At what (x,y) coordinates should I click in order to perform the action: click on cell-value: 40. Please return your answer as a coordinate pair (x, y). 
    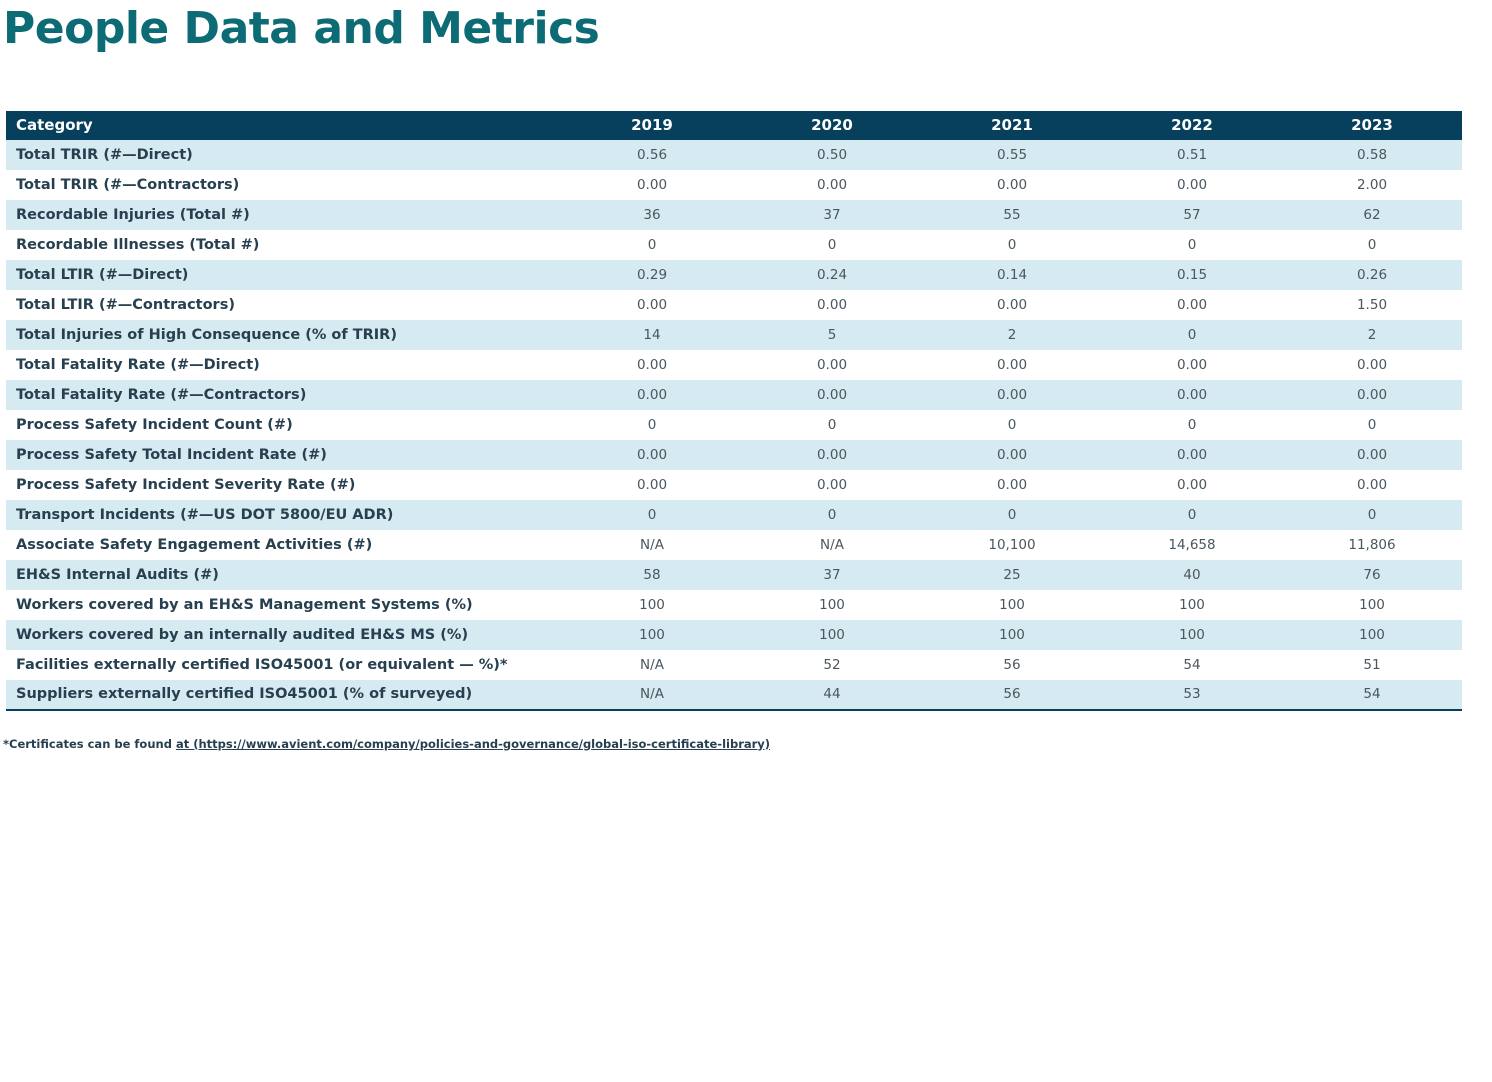
    Looking at the image, I should click on (1192, 574).